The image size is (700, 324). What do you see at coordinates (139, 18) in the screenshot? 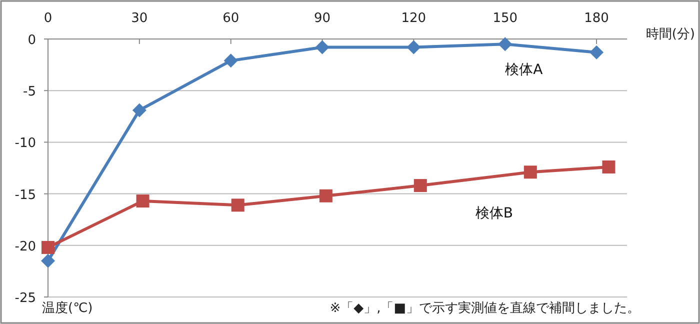
I see `x-tick-label: 30` at bounding box center [139, 18].